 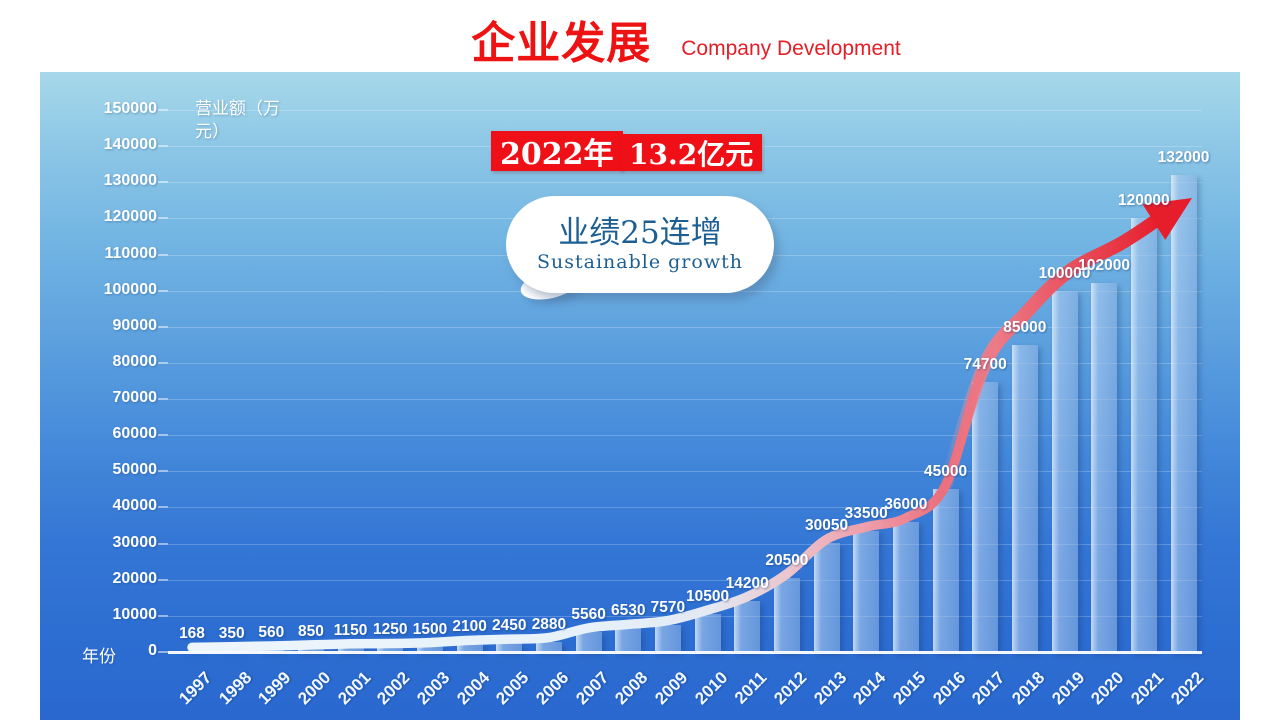 I want to click on bar-value-label: 350, so click(x=231, y=633).